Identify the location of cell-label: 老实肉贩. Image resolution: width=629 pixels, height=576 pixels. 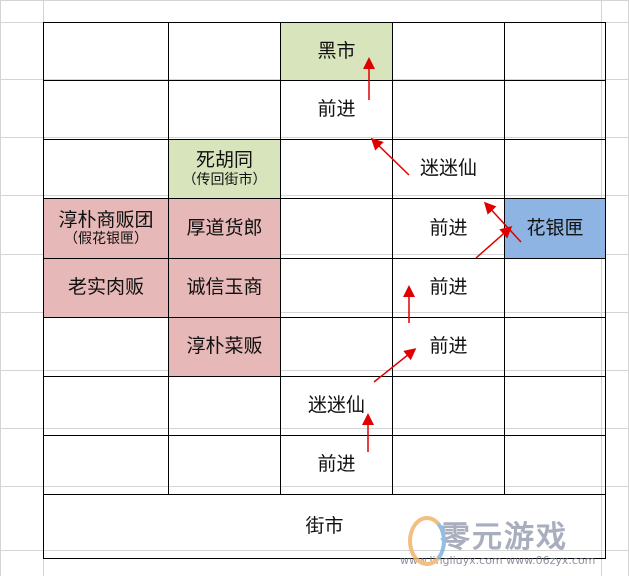
(105, 287).